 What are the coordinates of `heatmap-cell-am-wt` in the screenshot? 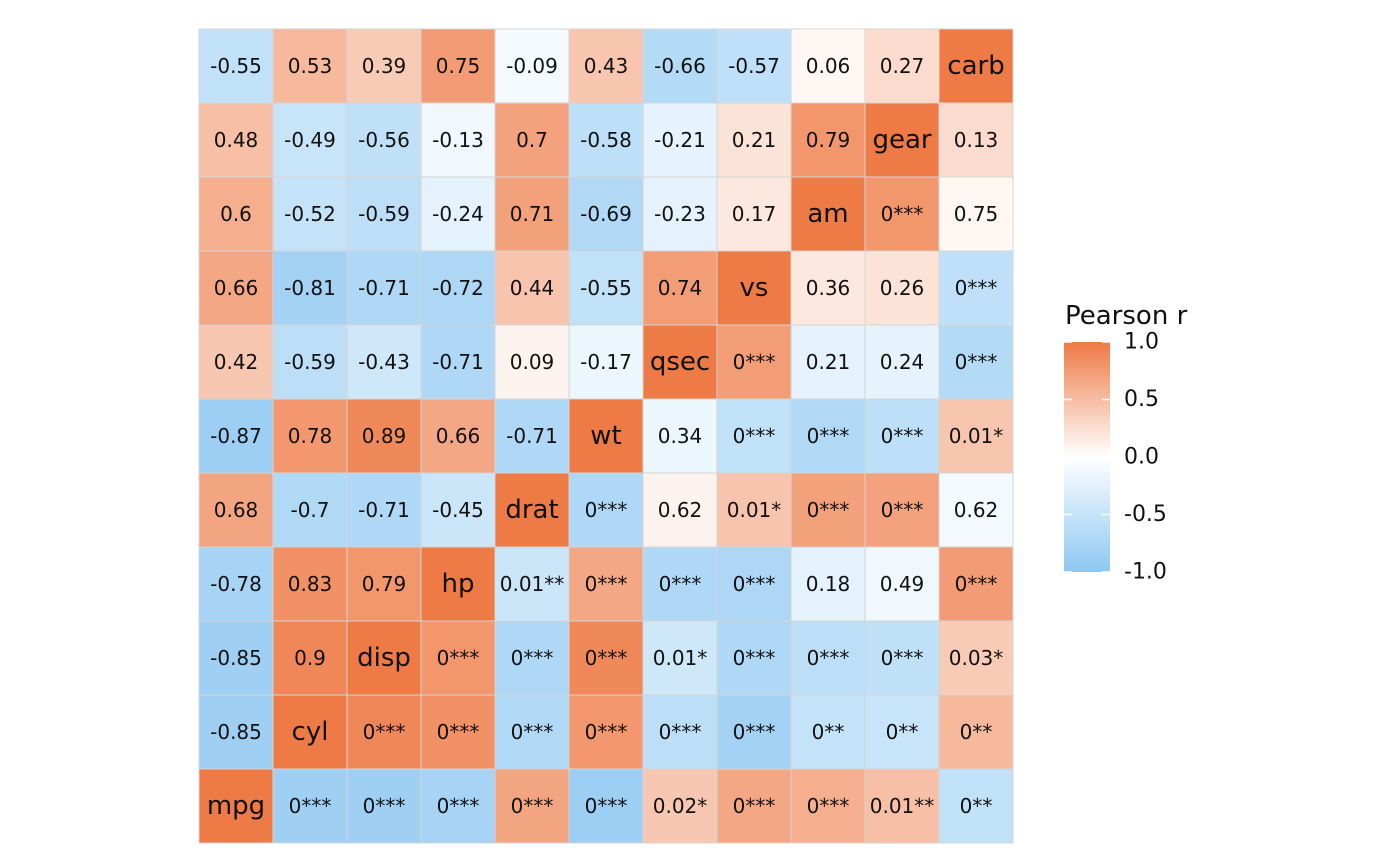 It's located at (606, 214).